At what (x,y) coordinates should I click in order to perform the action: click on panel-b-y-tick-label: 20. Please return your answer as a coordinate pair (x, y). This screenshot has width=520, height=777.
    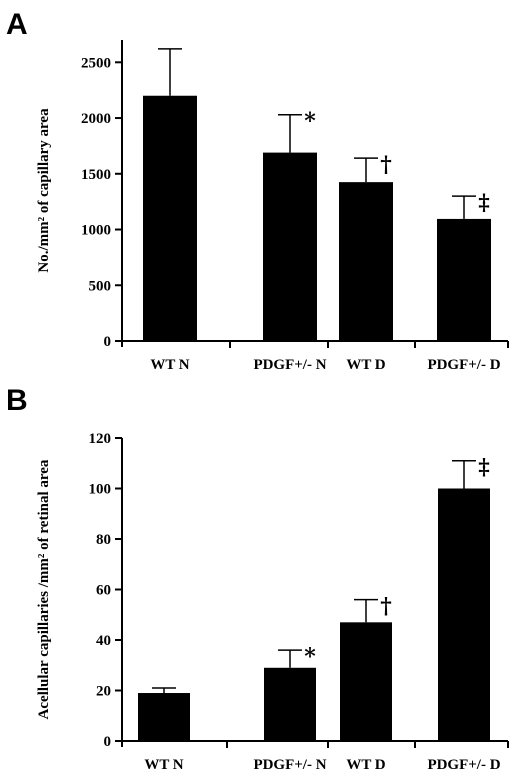
    Looking at the image, I should click on (103, 692).